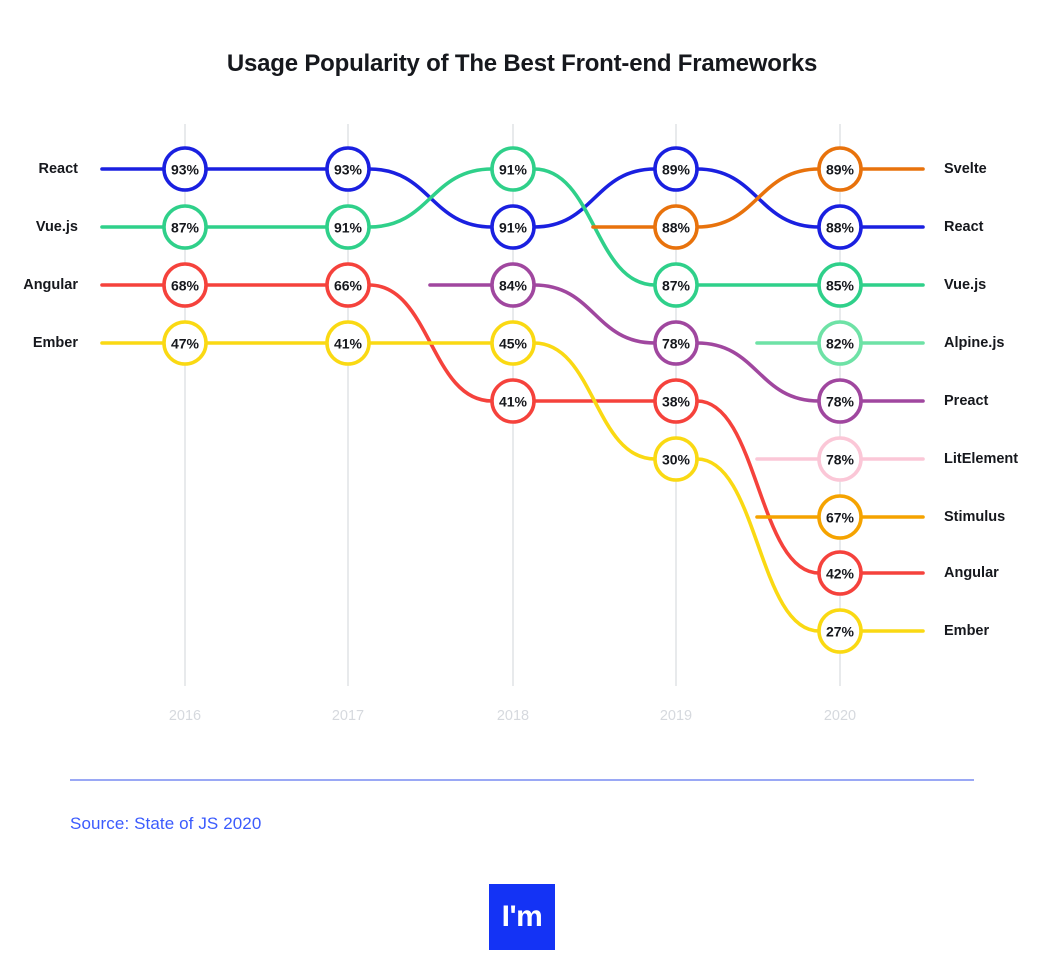 Image resolution: width=1044 pixels, height=976 pixels. Describe the element at coordinates (758, 487) in the screenshot. I see `series-segment-angular-2019-2020` at that location.